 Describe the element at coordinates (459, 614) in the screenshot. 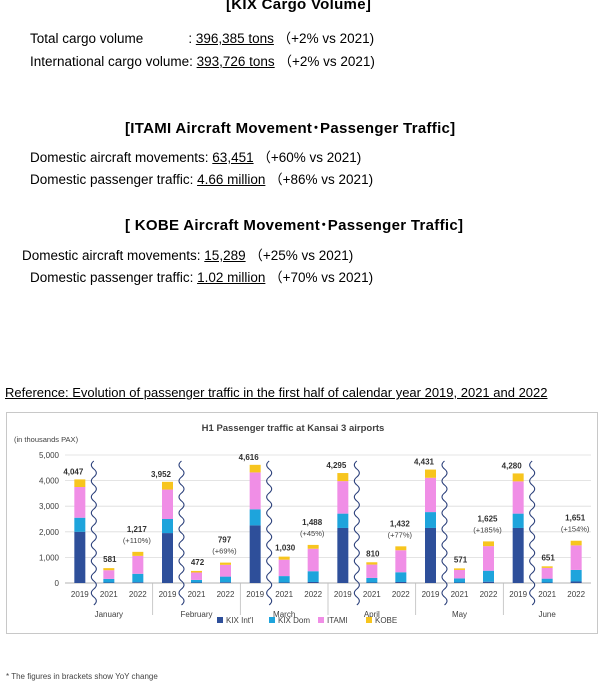

I see `x-category-label: May` at that location.